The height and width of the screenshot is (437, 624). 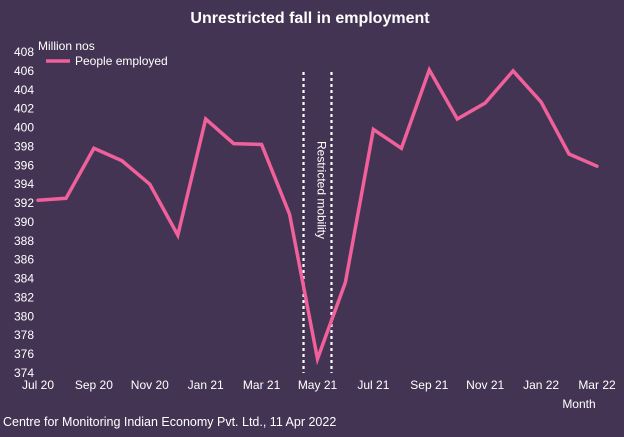 What do you see at coordinates (24, 354) in the screenshot?
I see `y-tick-label: 376` at bounding box center [24, 354].